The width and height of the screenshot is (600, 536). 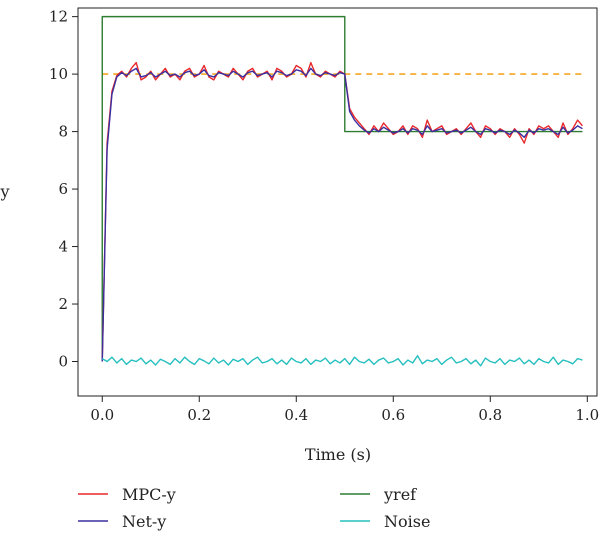 I want to click on x-tick-label: 0.6, so click(x=393, y=415).